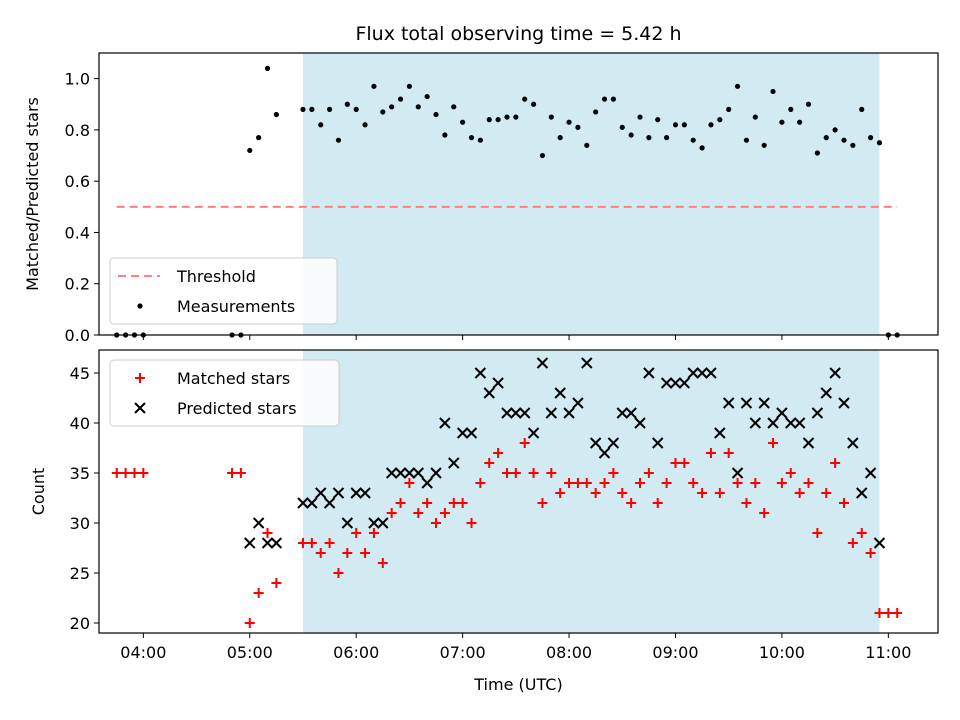 This screenshot has width=960, height=720. What do you see at coordinates (518, 34) in the screenshot?
I see `chart-title: Flux total observing time = 5.42 h` at bounding box center [518, 34].